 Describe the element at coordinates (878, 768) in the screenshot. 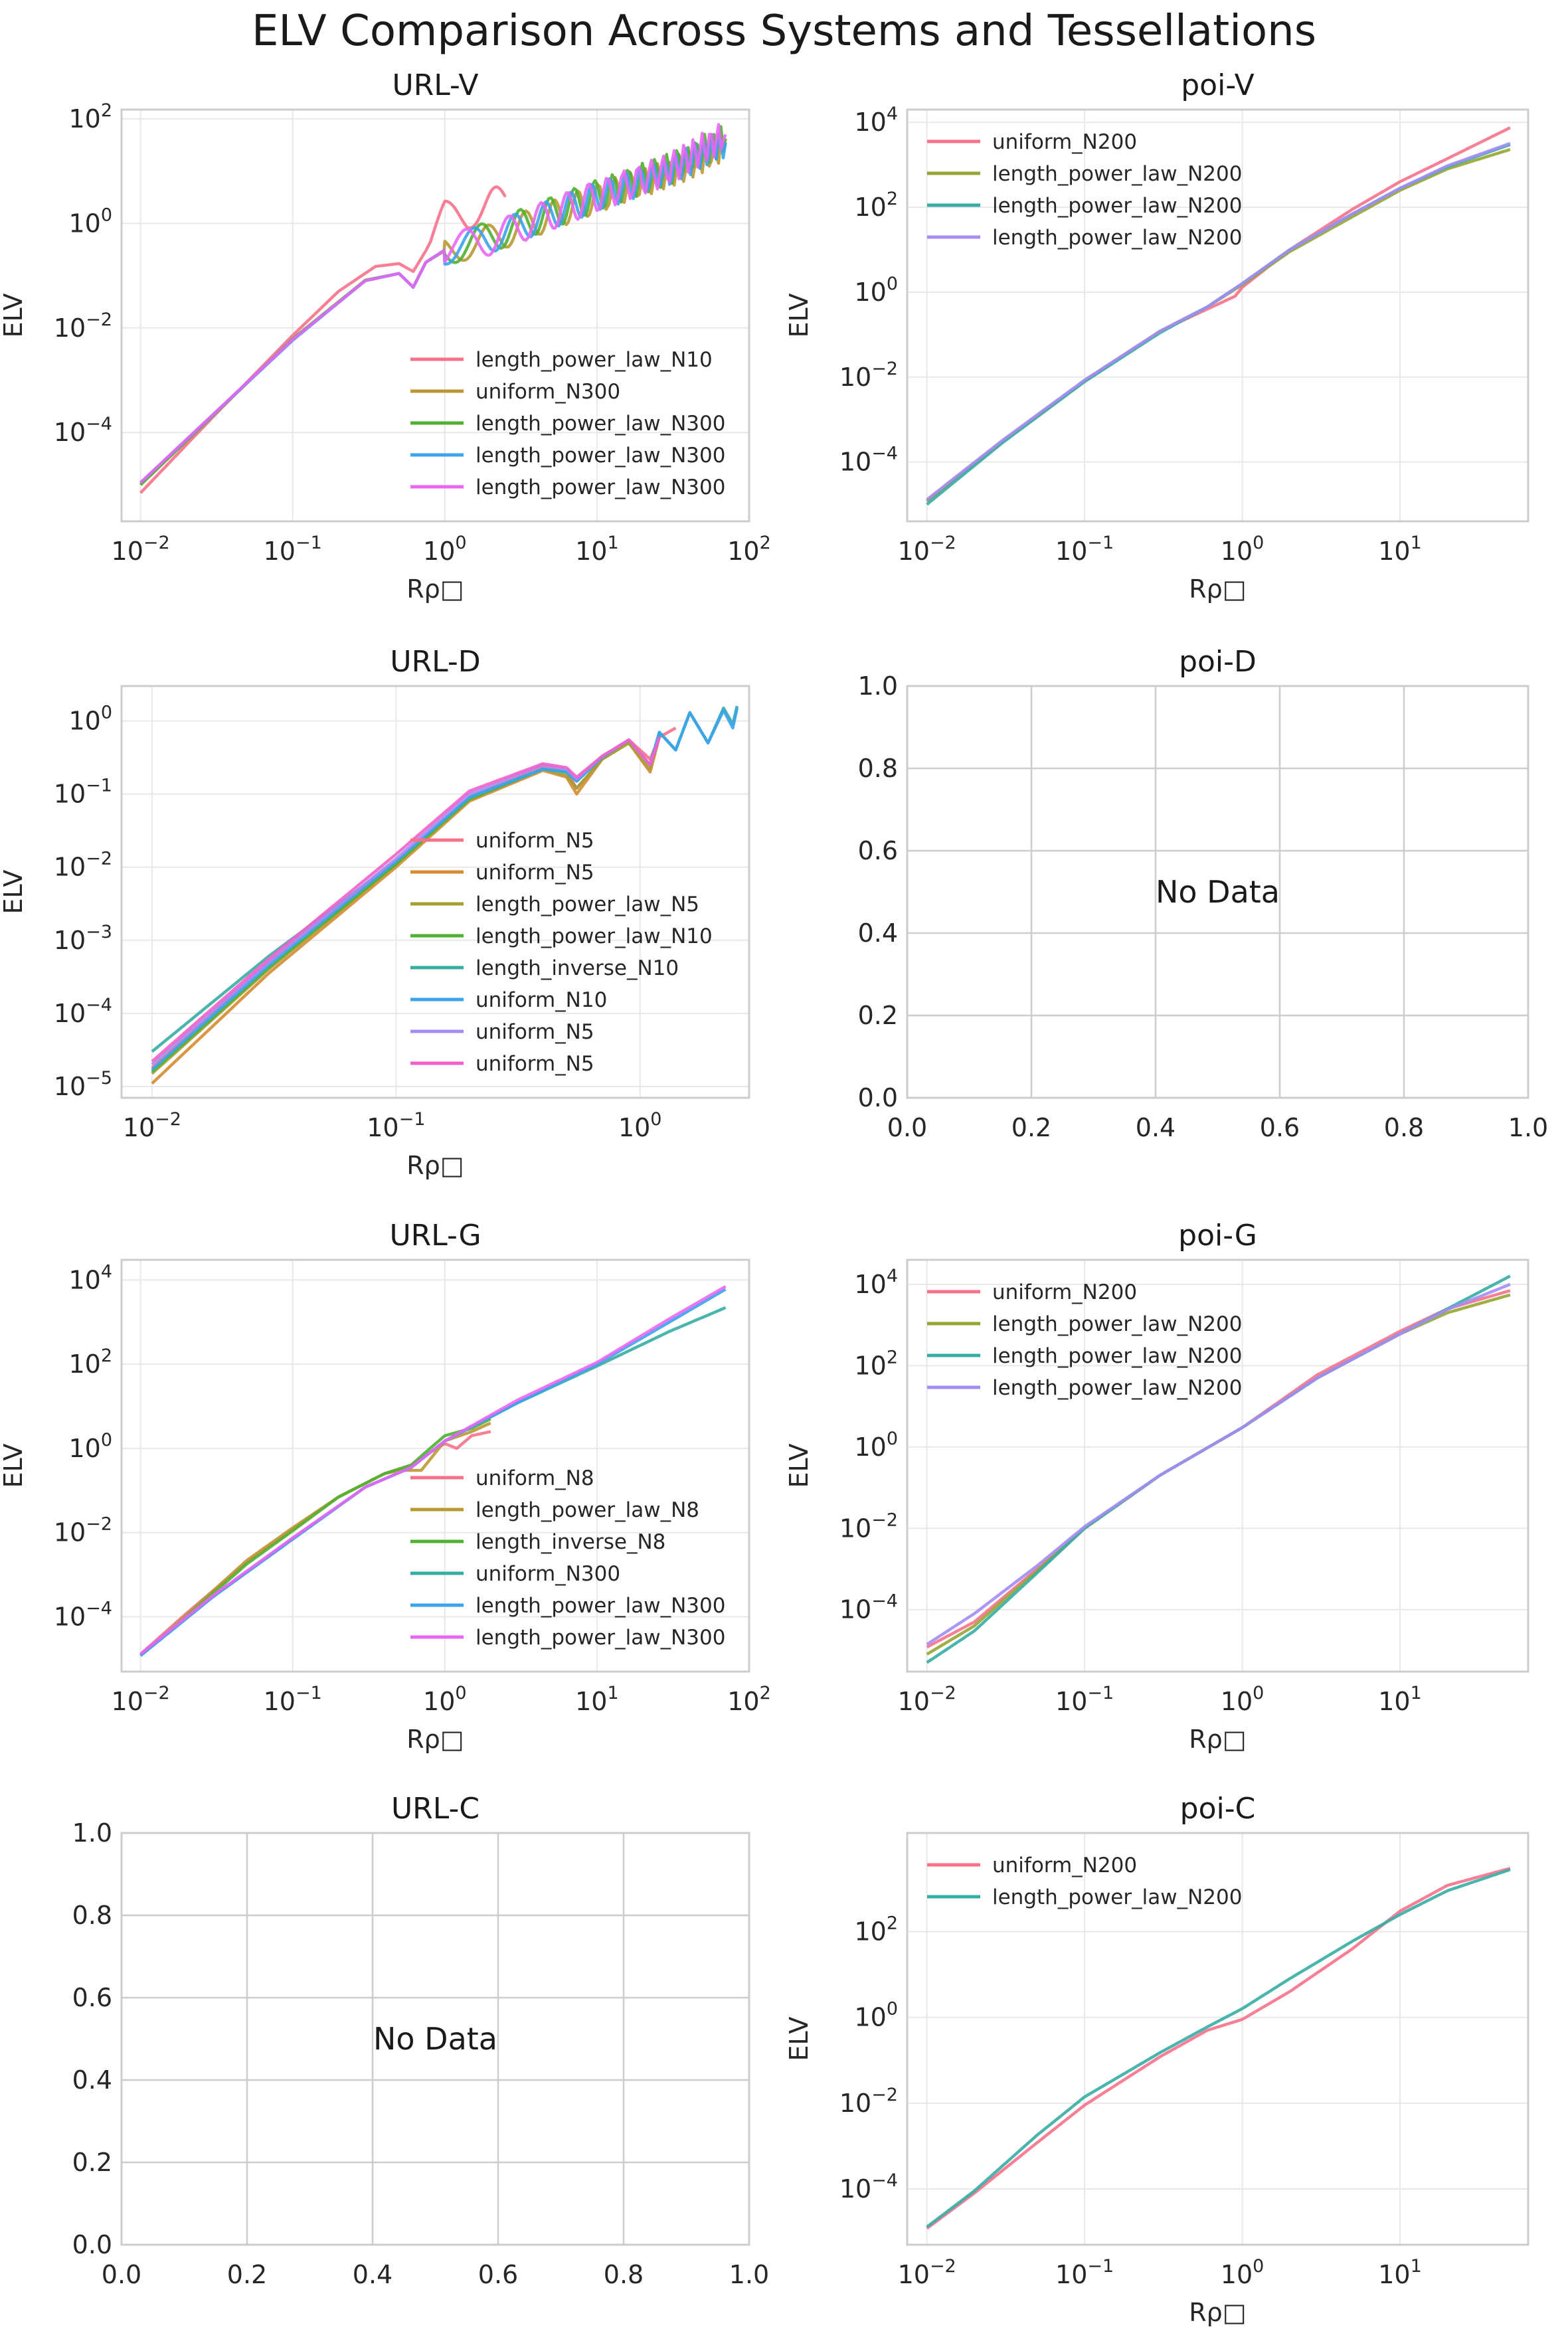

I see `y-tick-label: 0.8` at that location.